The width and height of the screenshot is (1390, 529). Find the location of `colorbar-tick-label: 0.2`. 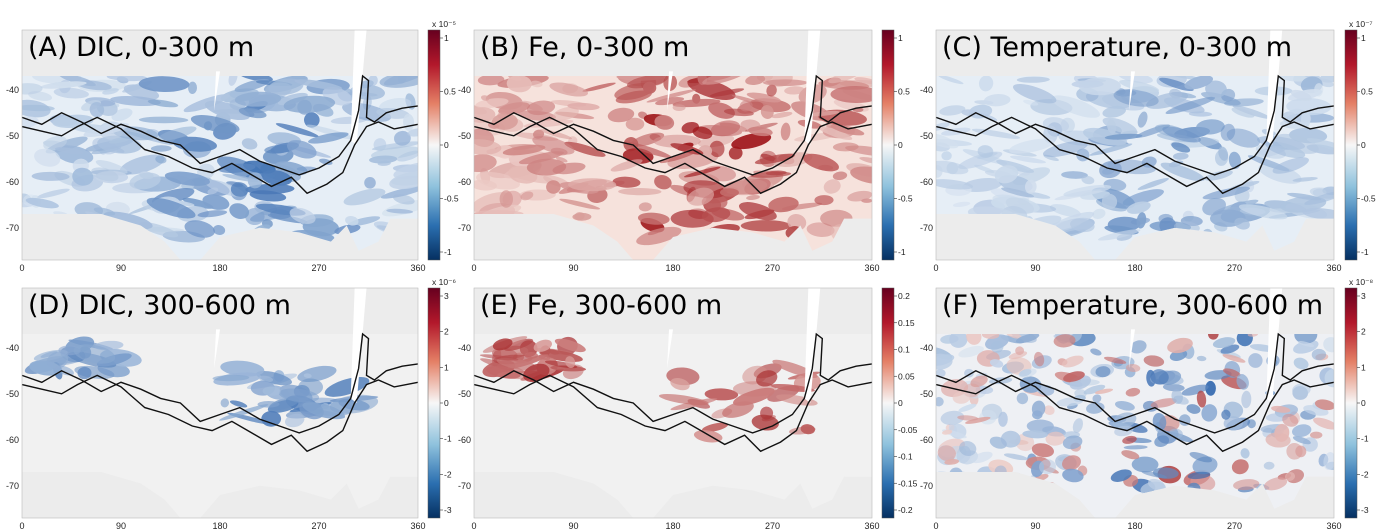

colorbar-tick-label: 0.2 is located at coordinates (904, 296).